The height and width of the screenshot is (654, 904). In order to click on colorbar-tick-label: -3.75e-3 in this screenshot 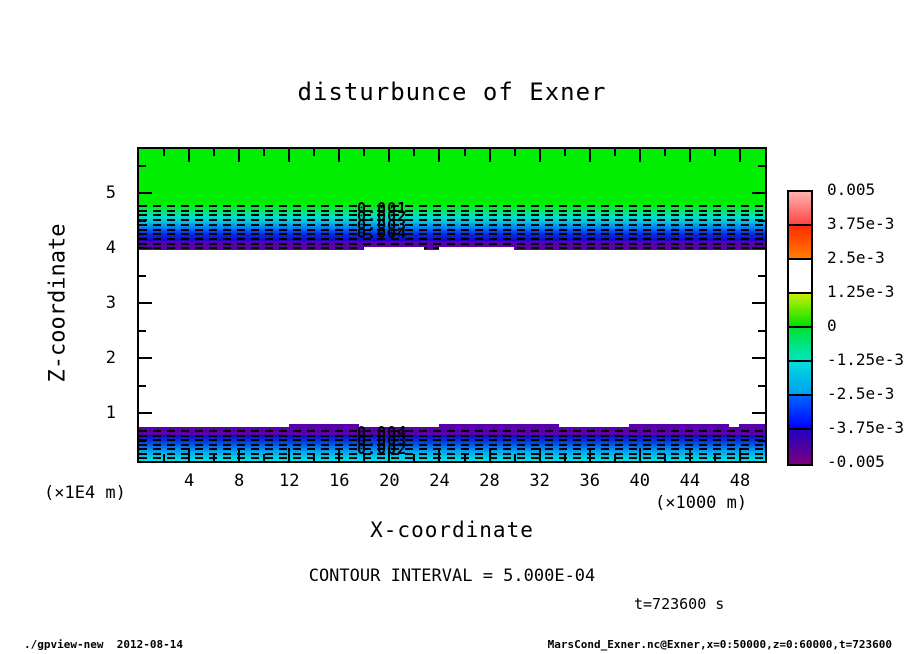, I will do `click(865, 427)`.